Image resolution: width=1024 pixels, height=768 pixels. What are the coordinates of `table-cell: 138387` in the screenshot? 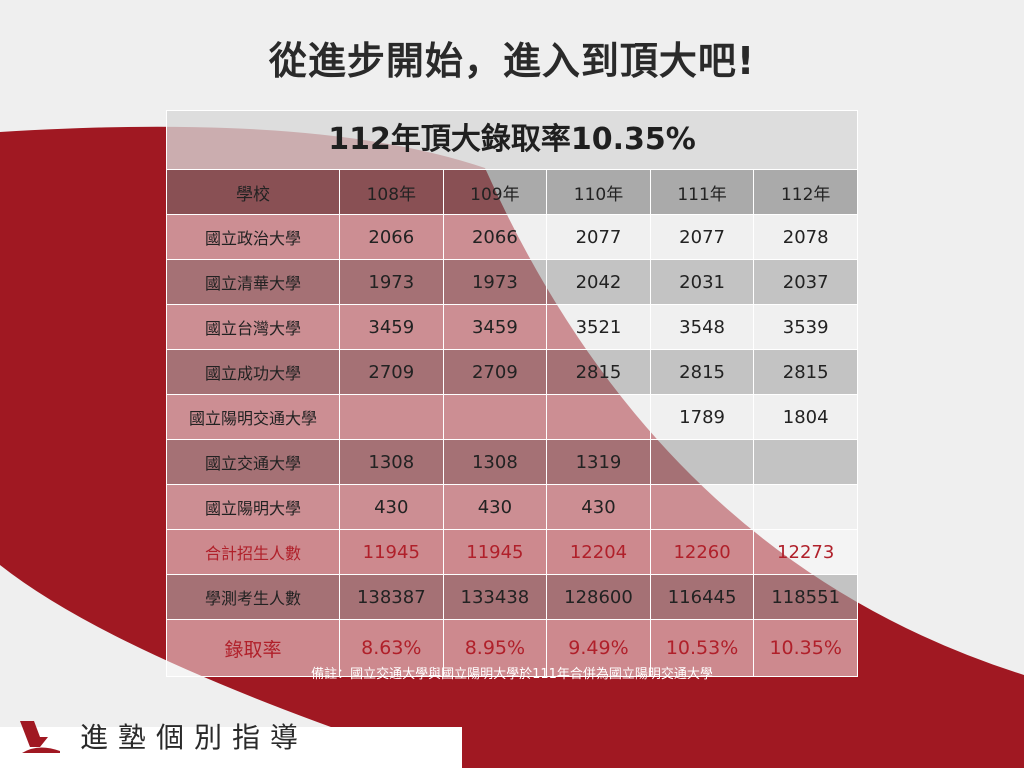 It's located at (391, 597).